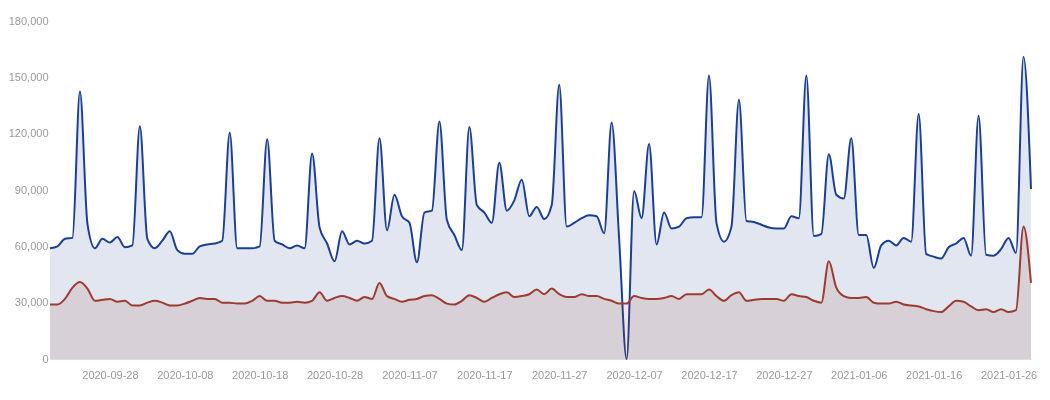  I want to click on x-tick-label: 2020-10-18, so click(260, 374).